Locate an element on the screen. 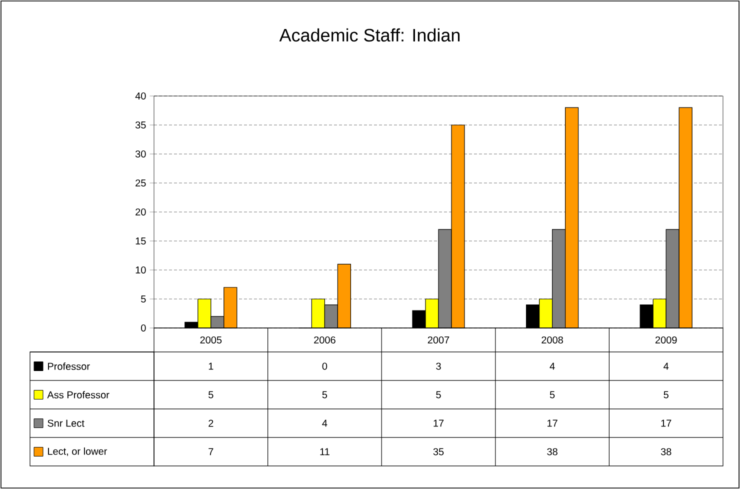 The image size is (740, 489). y-tick-label: 15 is located at coordinates (141, 240).